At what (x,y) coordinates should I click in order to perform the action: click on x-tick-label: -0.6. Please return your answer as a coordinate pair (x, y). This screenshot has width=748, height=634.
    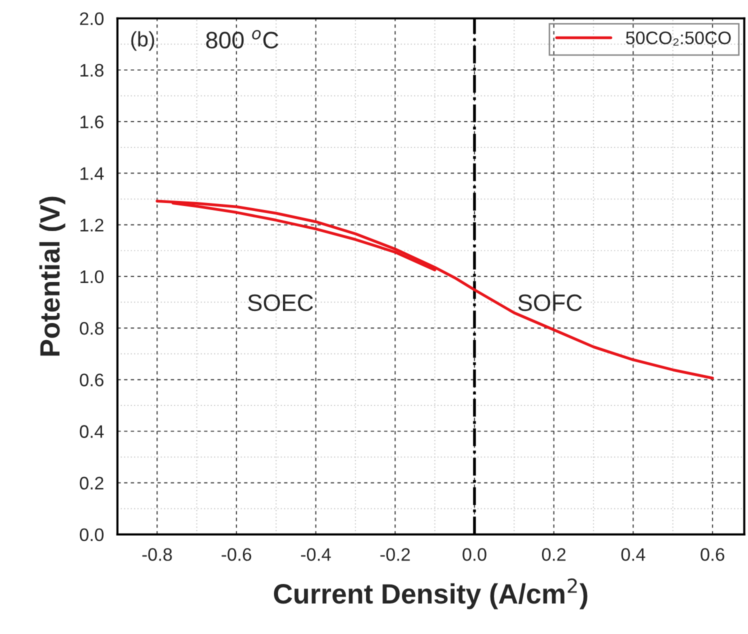
    Looking at the image, I should click on (237, 554).